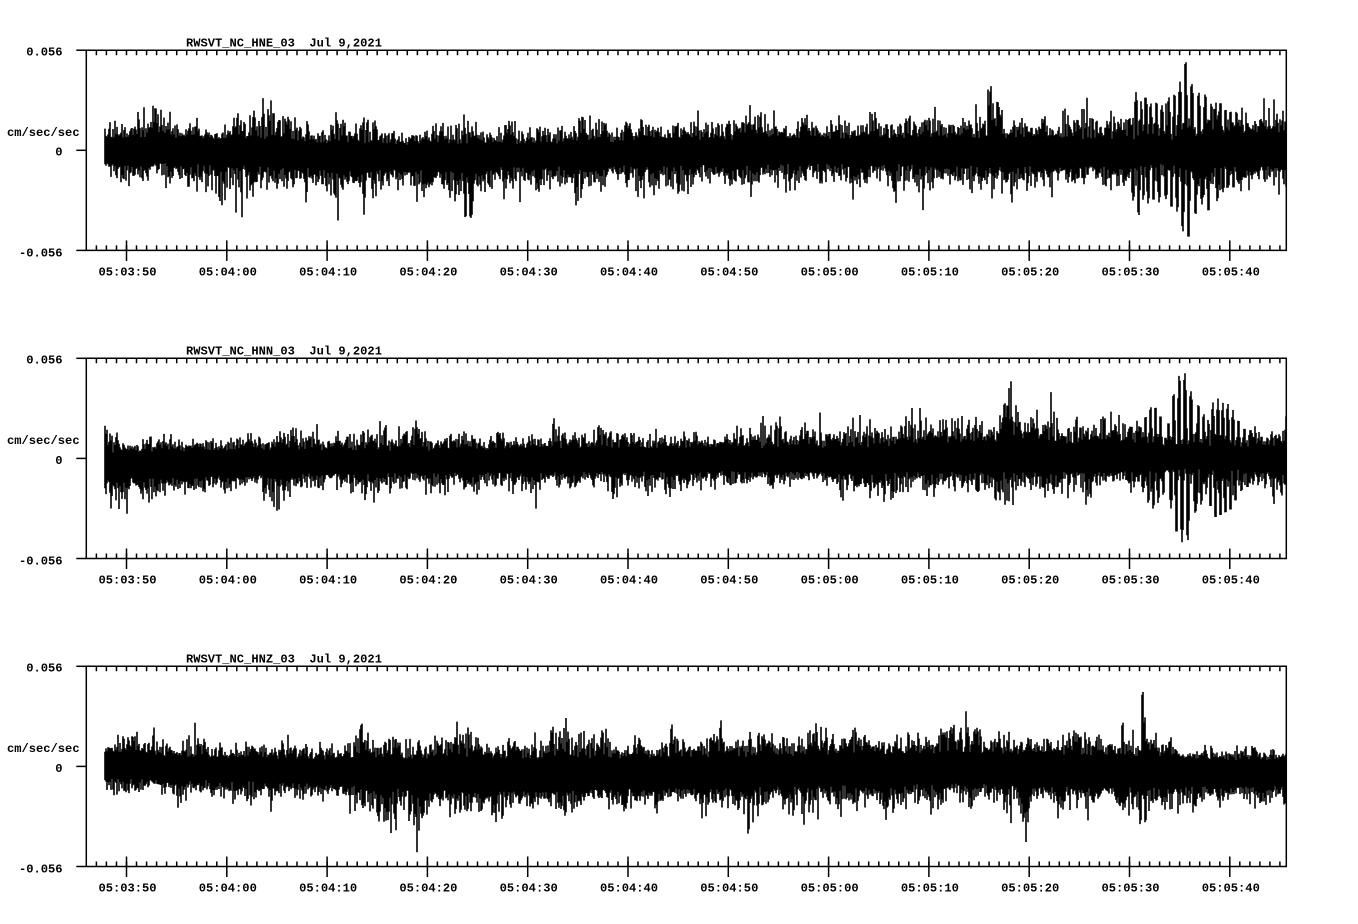 The width and height of the screenshot is (1358, 924). Describe the element at coordinates (284, 660) in the screenshot. I see `svg-text: RWSVT_NC_HNZ_03 Jul 9,2021` at that location.